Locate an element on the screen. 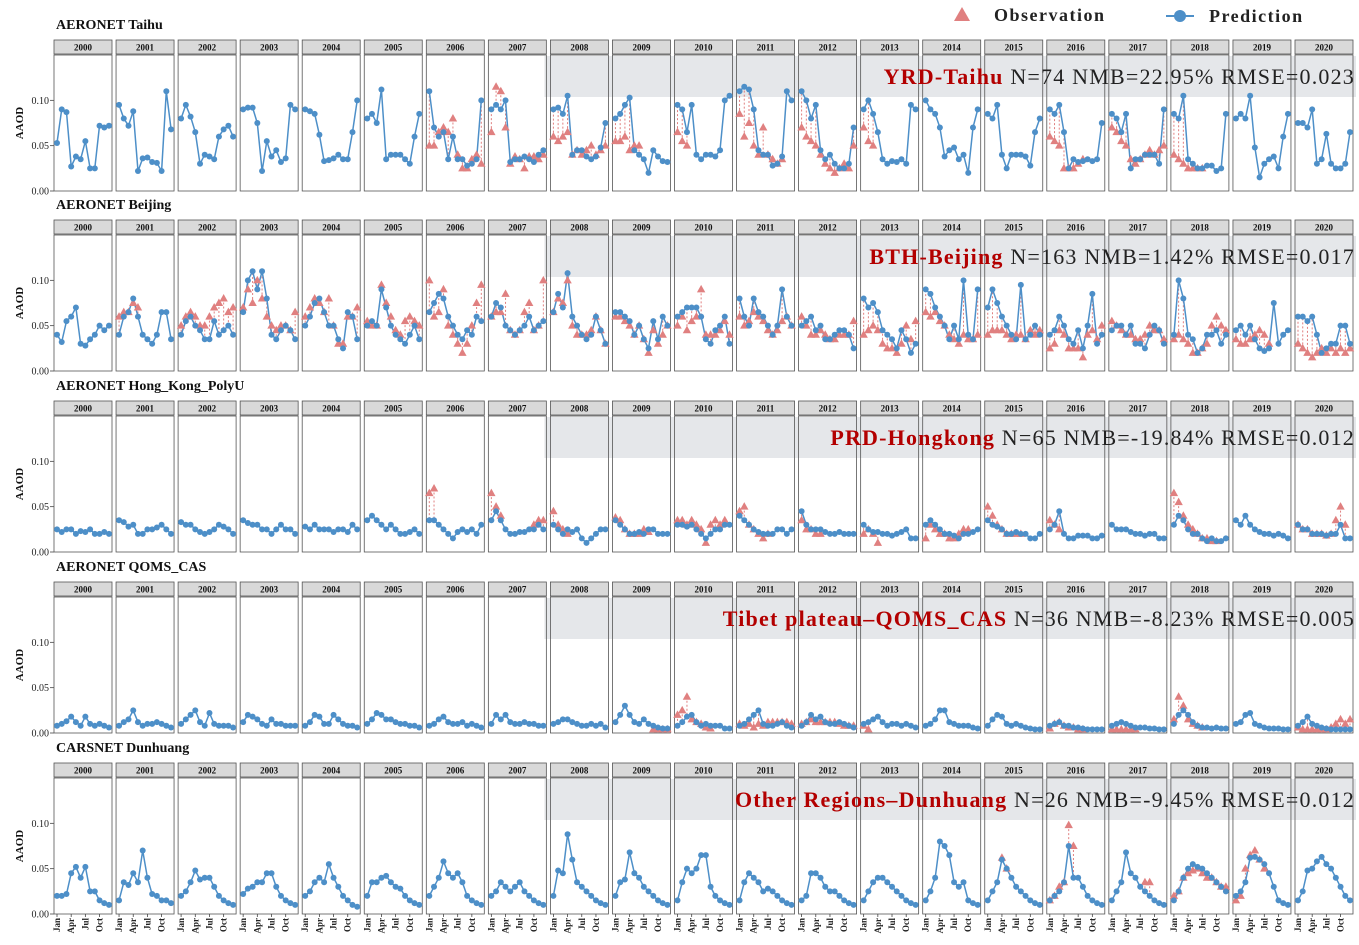 Image resolution: width=1359 pixels, height=945 pixels. x-tick-label: Jul is located at coordinates (582, 924).